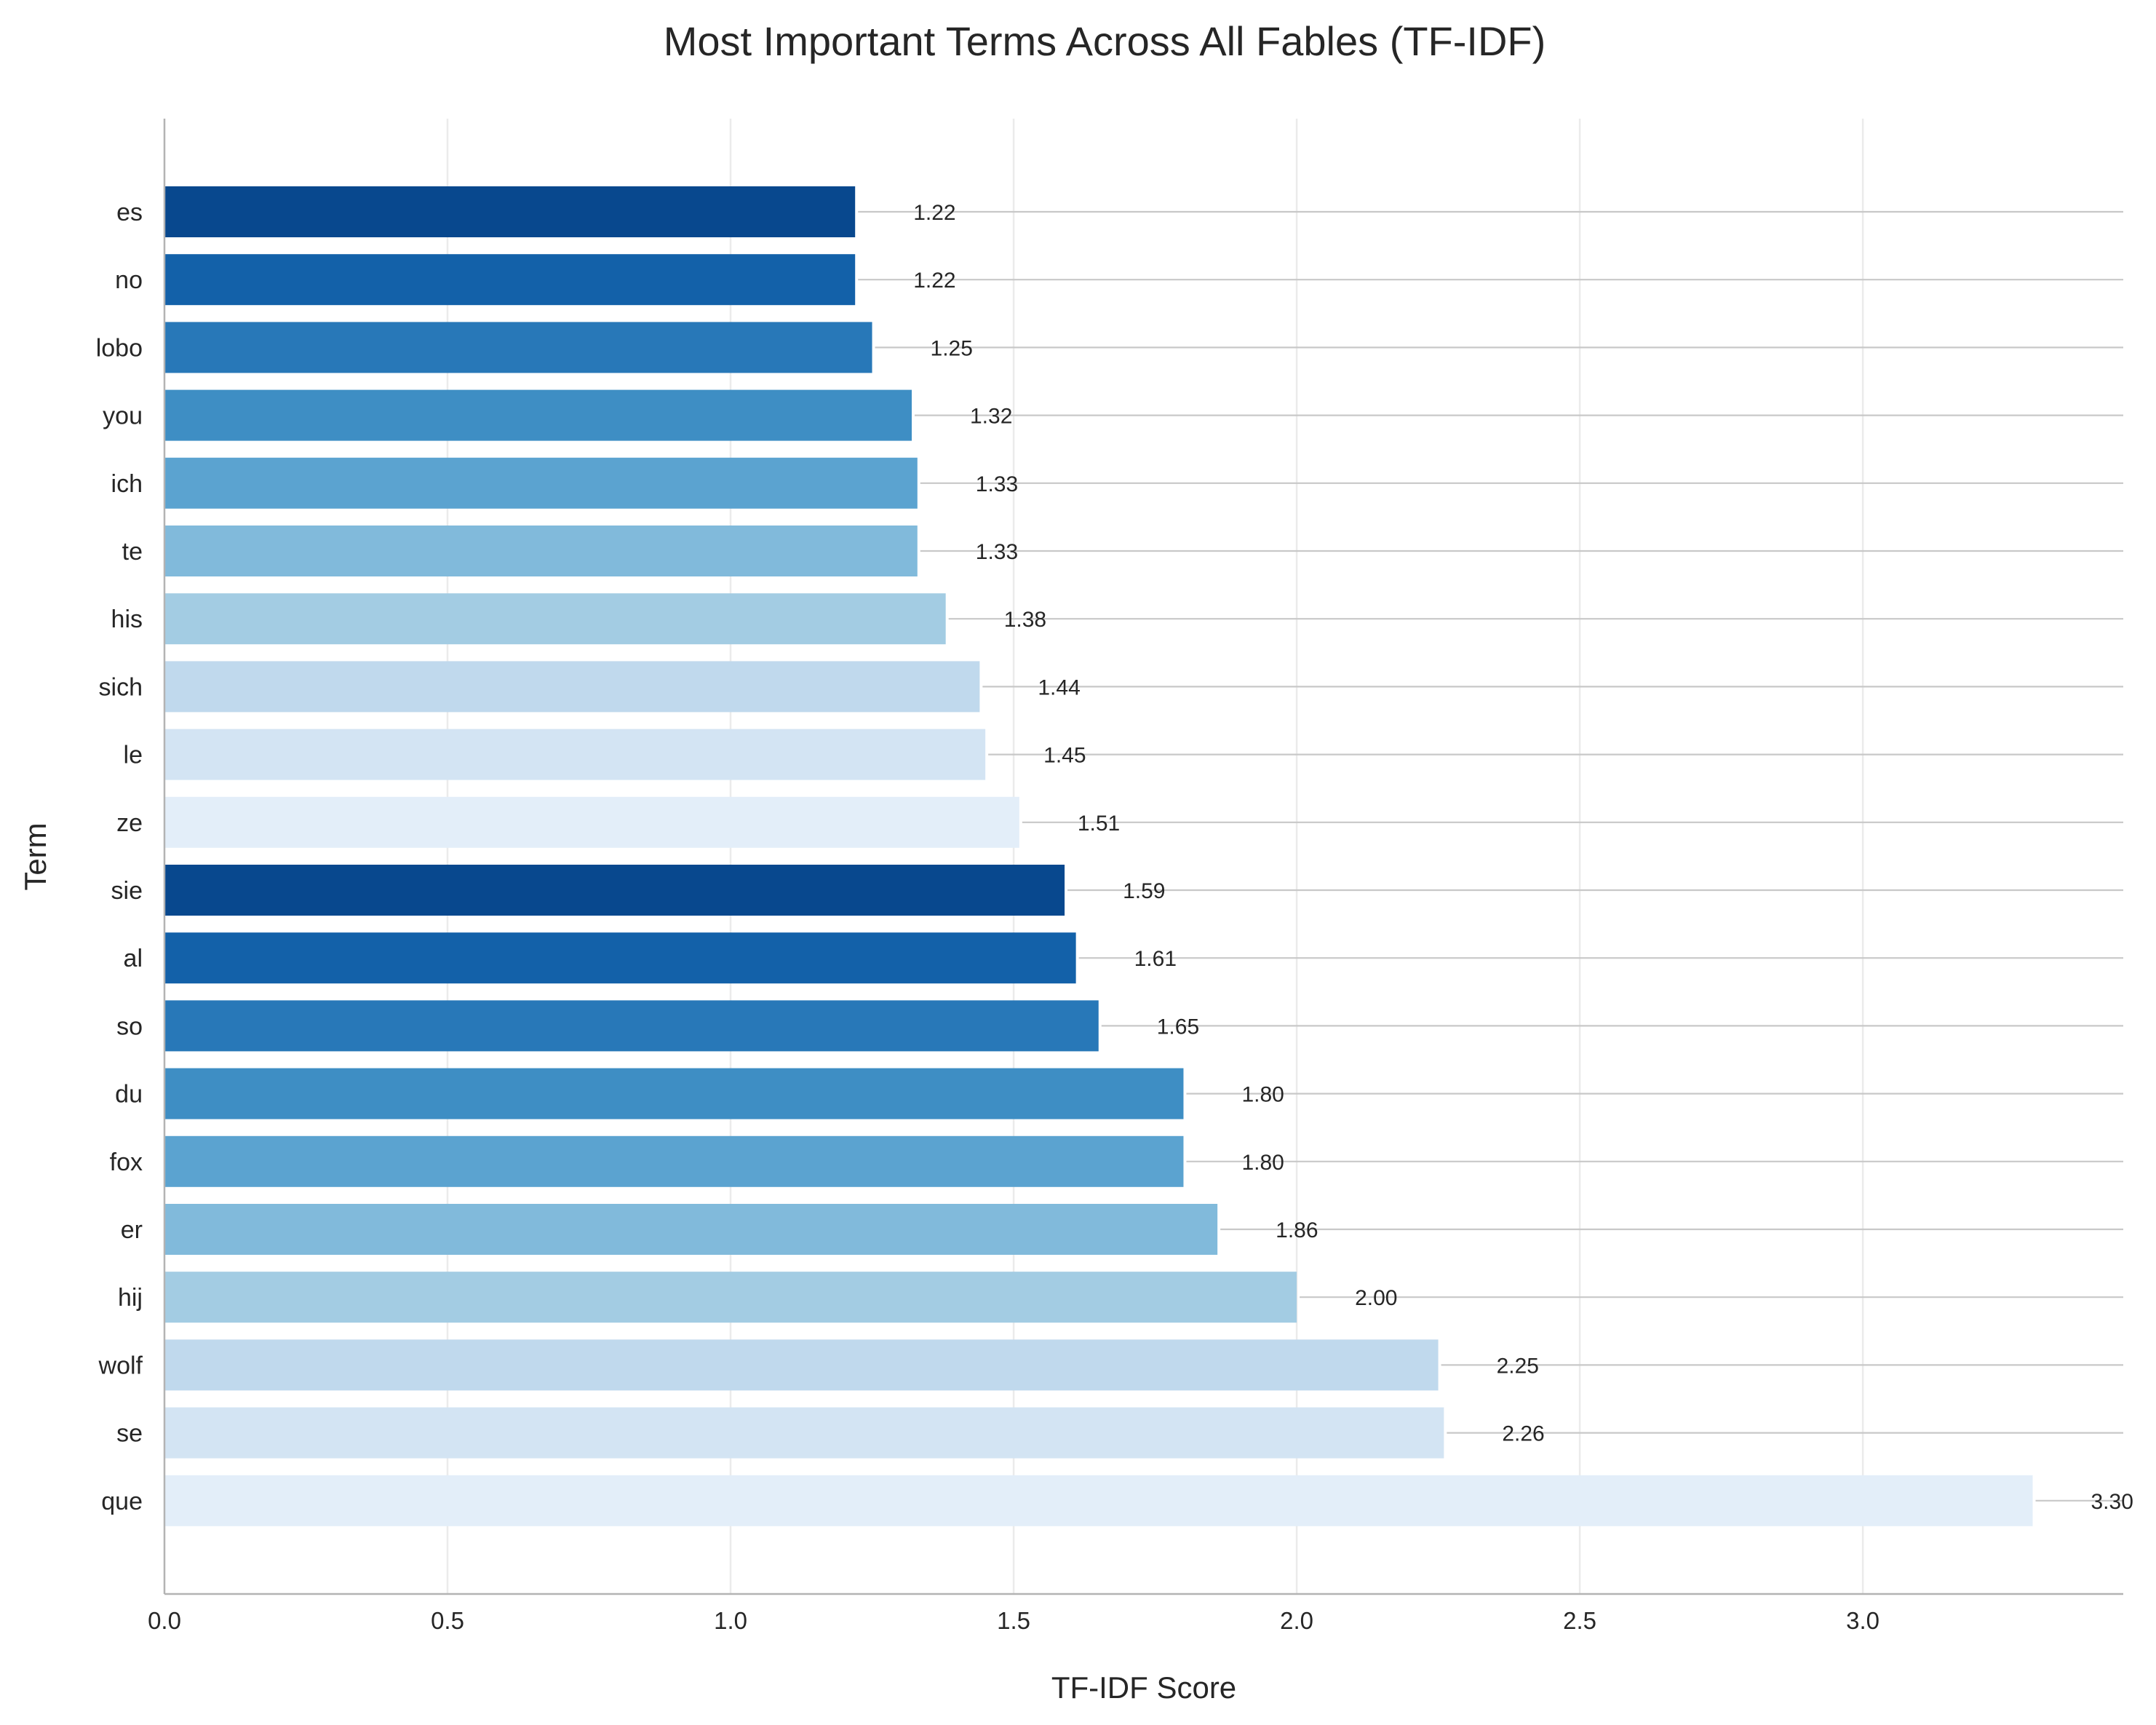 This screenshot has height=1725, width=2156. Describe the element at coordinates (1862, 1620) in the screenshot. I see `x-tick-label: 3.0` at that location.